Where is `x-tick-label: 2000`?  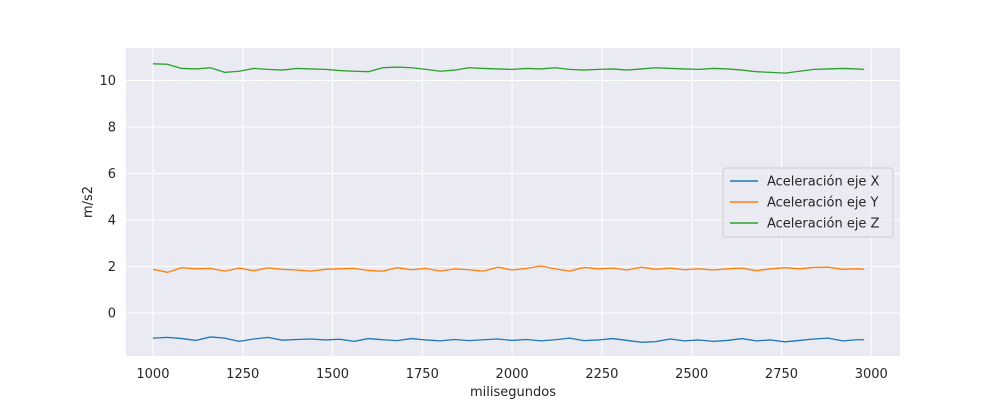
x-tick-label: 2000 is located at coordinates (512, 374).